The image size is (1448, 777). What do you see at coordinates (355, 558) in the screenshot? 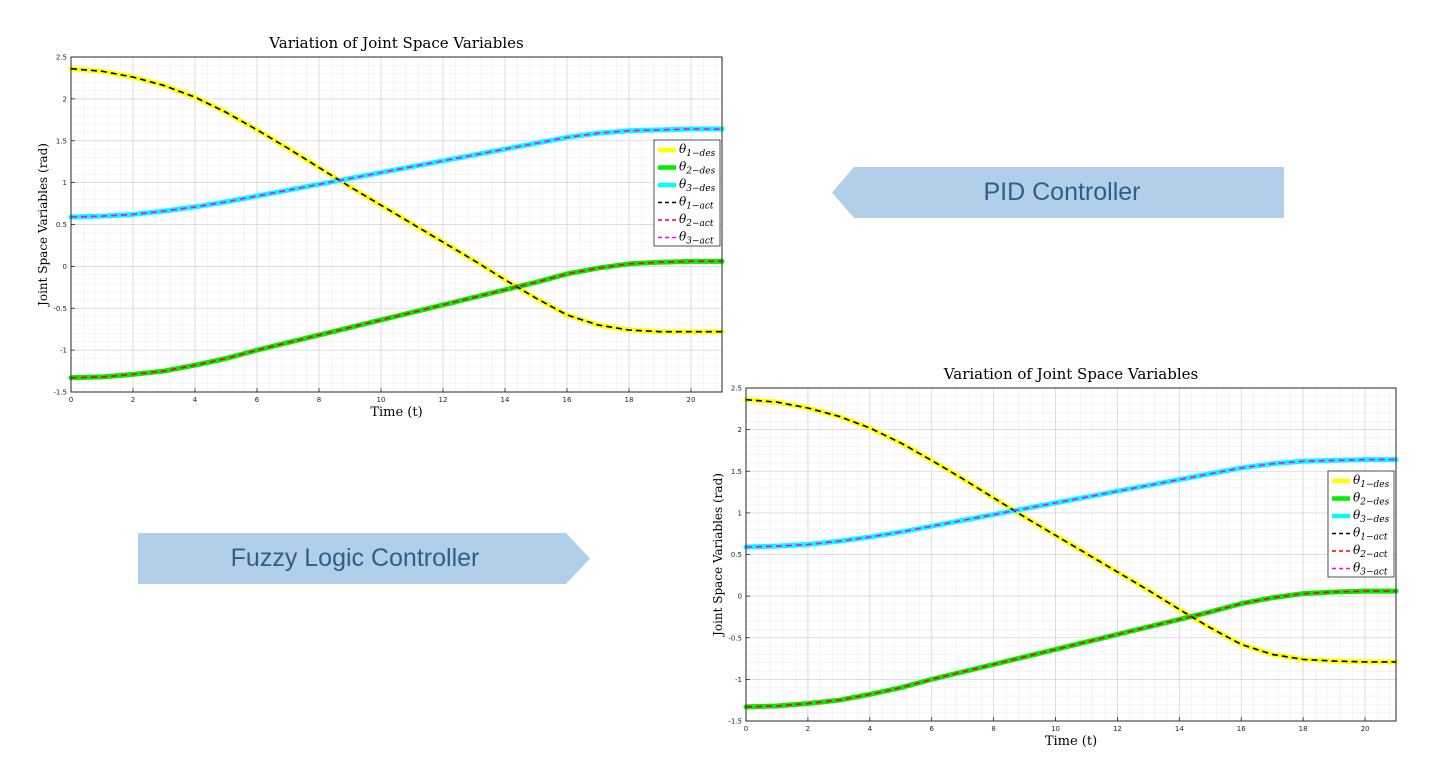
I see `fuzzy-controller-label: Fuzzy Logic Controller` at bounding box center [355, 558].